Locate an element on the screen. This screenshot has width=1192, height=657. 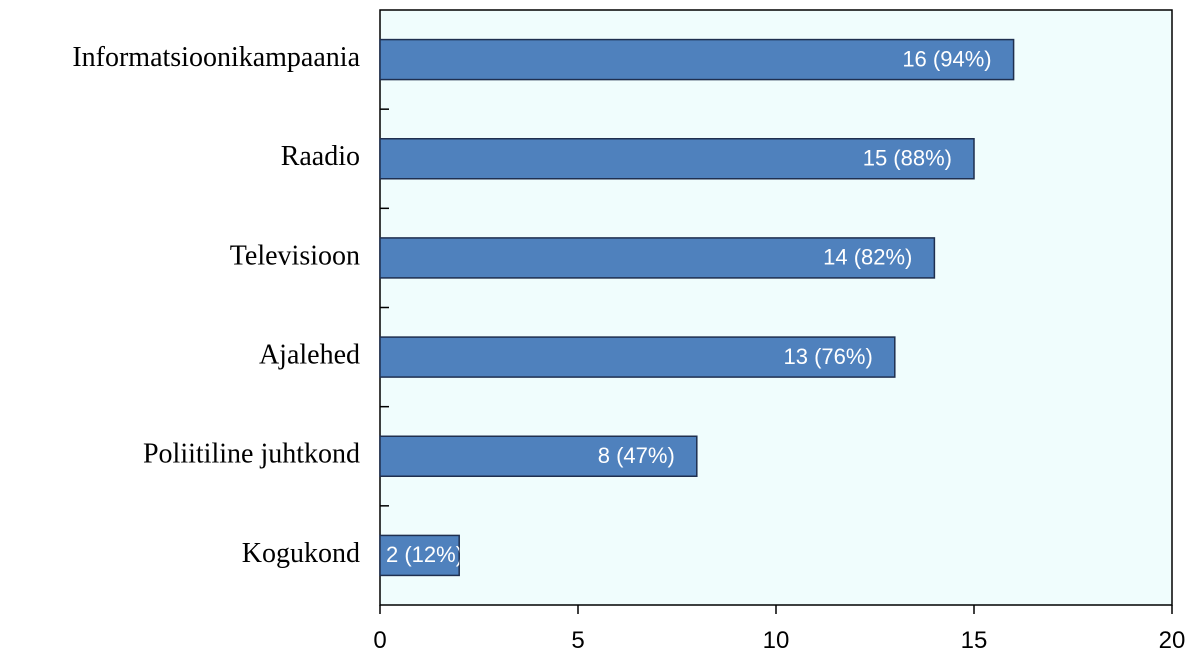
value-label: 2 (12%) is located at coordinates (424, 554).